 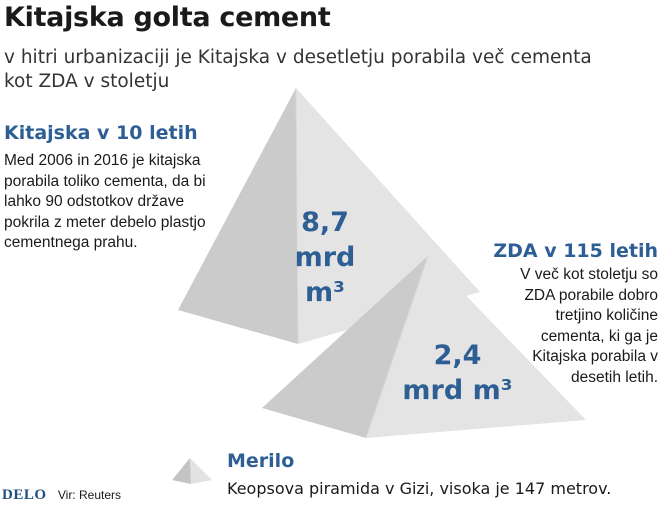 What do you see at coordinates (457, 373) in the screenshot?
I see `usa-value: 2,4 mrd m³` at bounding box center [457, 373].